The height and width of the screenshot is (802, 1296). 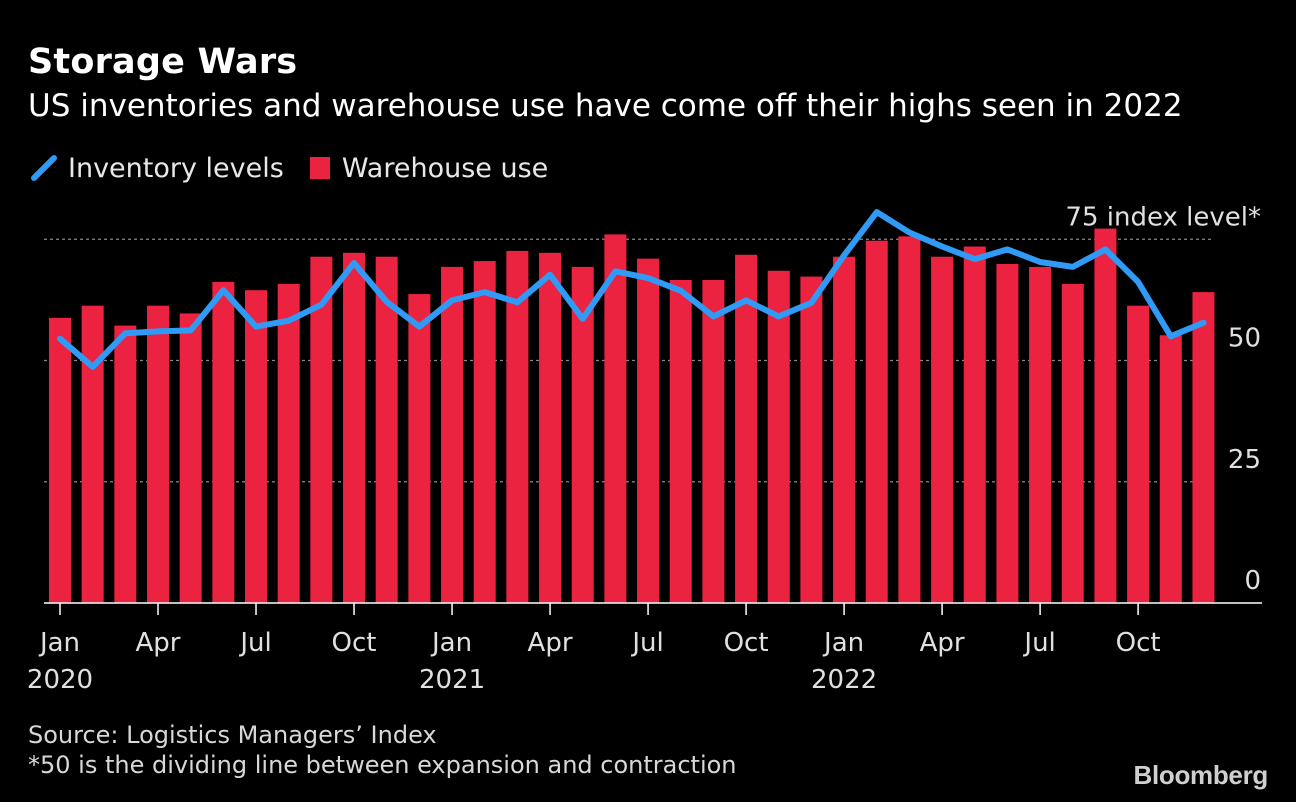 I want to click on legend-item-warehouse: Warehouse use, so click(x=429, y=168).